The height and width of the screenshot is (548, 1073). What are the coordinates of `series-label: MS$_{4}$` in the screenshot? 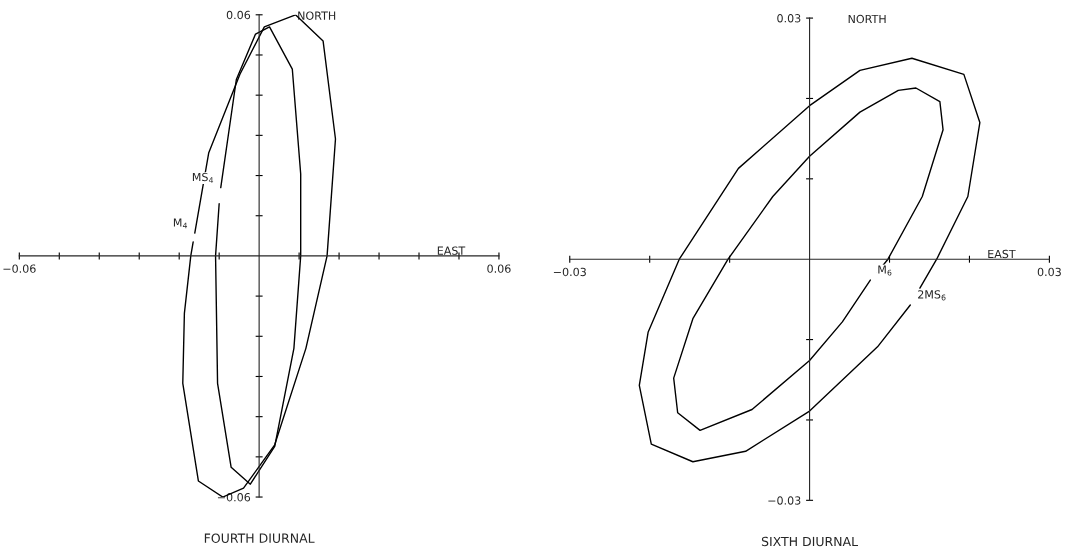 It's located at (203, 177).